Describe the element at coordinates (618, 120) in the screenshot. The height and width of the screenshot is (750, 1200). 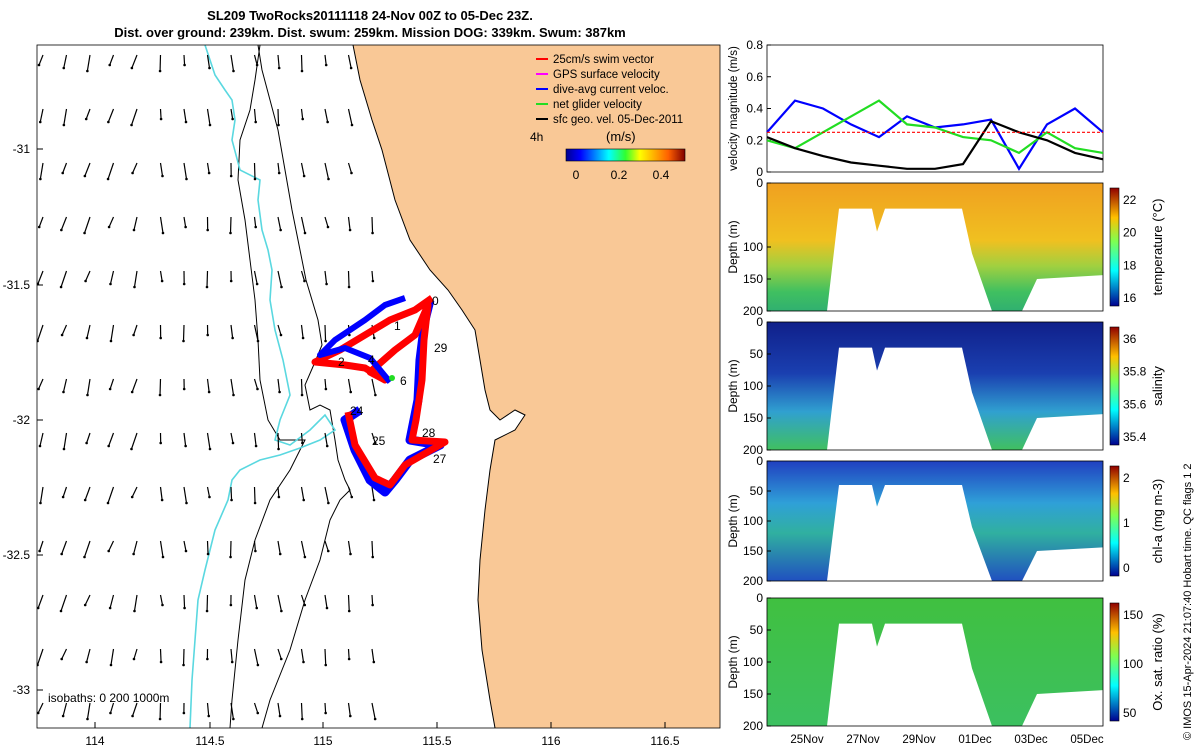
I see `legend-entry: sfc geo. vel. 05-Dec-2011` at that location.